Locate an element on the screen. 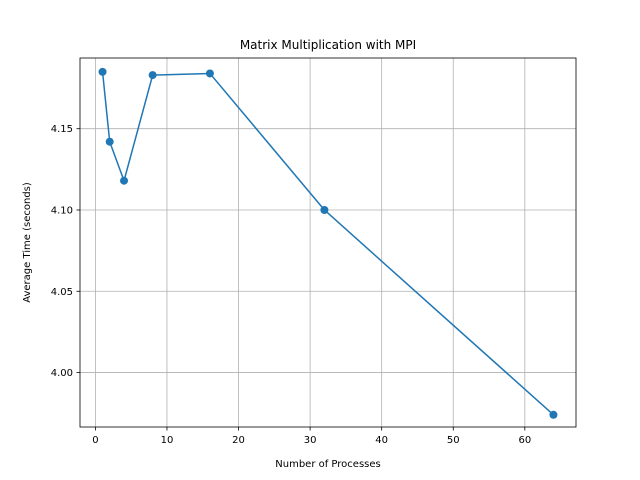  x-tick-label: 50 is located at coordinates (453, 440).